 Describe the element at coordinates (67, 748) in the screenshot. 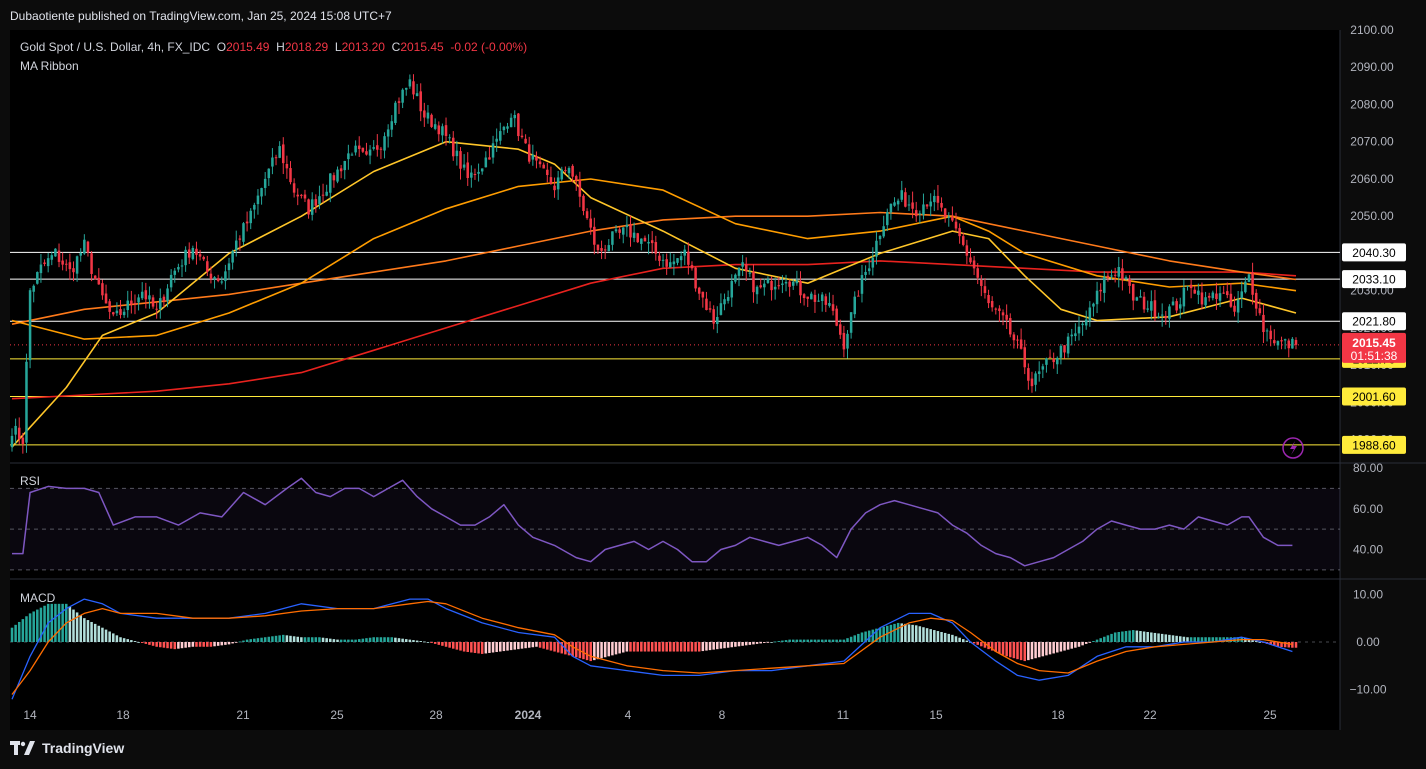

I see `tradingview-logo: TradingView` at that location.